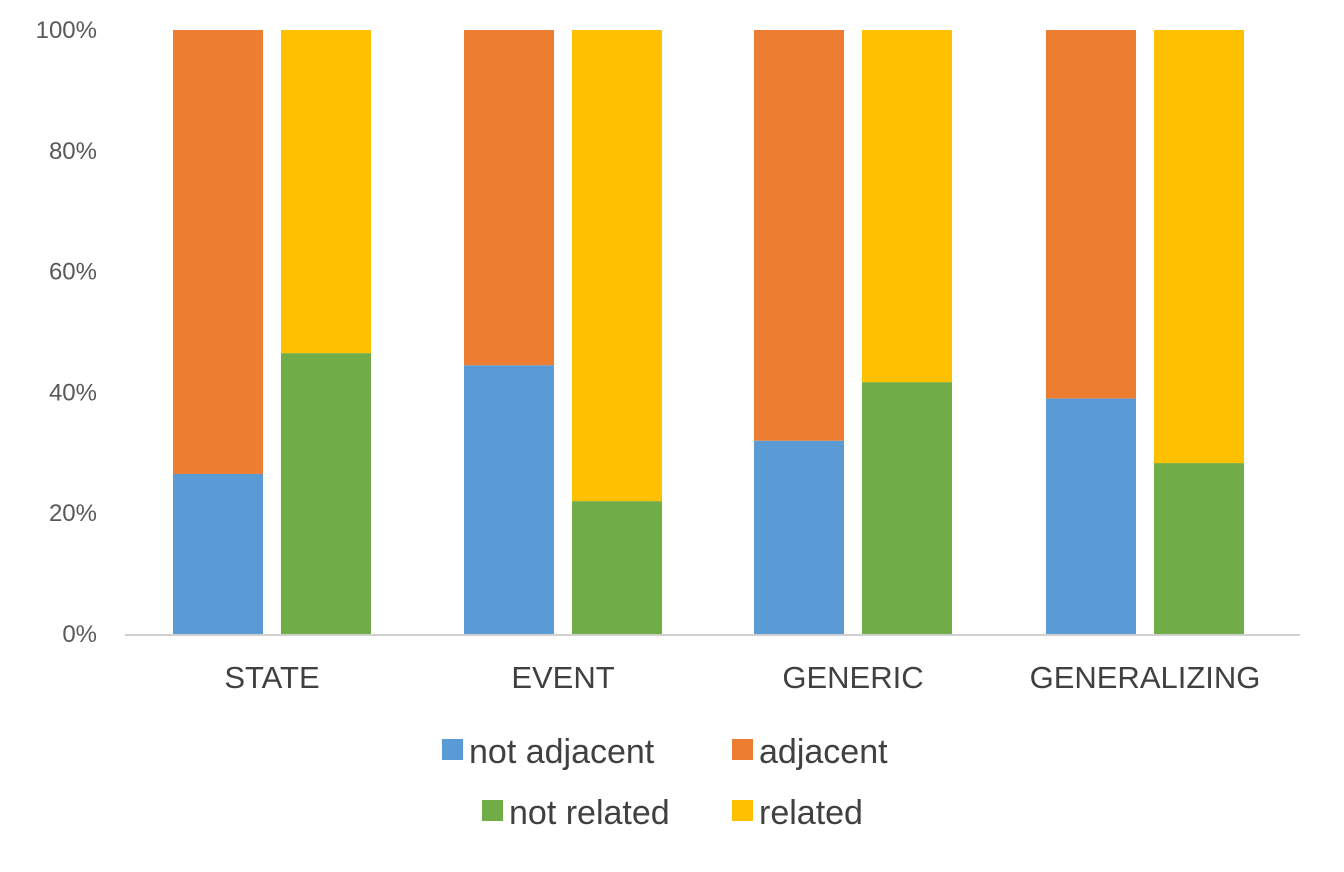  Describe the element at coordinates (1091, 214) in the screenshot. I see `bar-generalizing-adjacent` at that location.